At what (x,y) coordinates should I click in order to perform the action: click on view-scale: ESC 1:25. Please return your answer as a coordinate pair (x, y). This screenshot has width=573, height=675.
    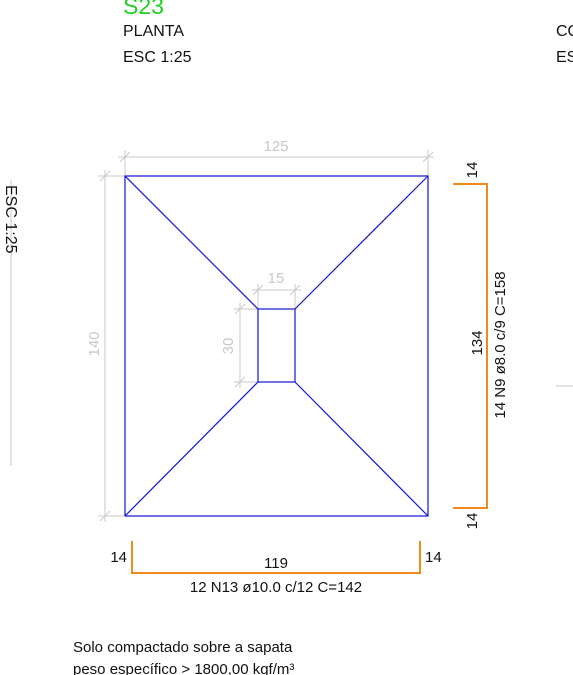
    Looking at the image, I should click on (157, 57).